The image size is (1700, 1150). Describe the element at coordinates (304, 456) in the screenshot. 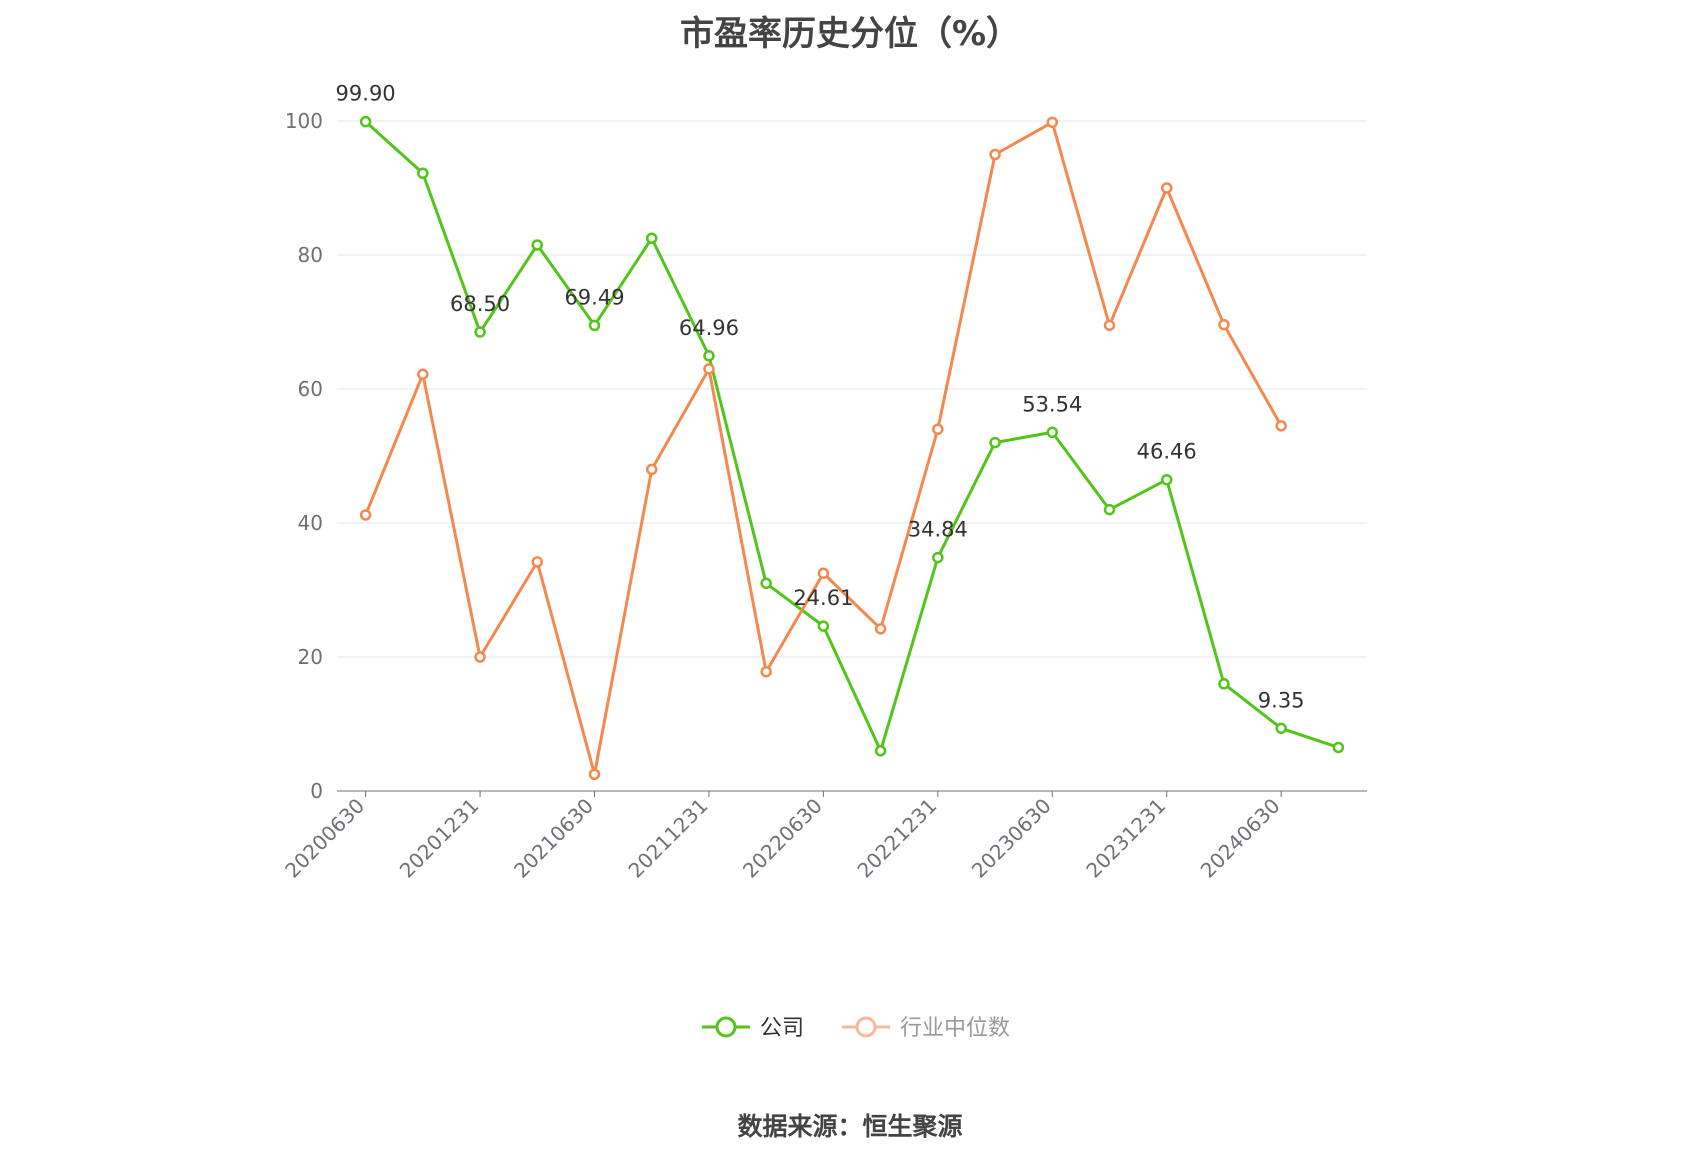

I see `y-axis-ticks: 0 20 40 60 80 100` at that location.